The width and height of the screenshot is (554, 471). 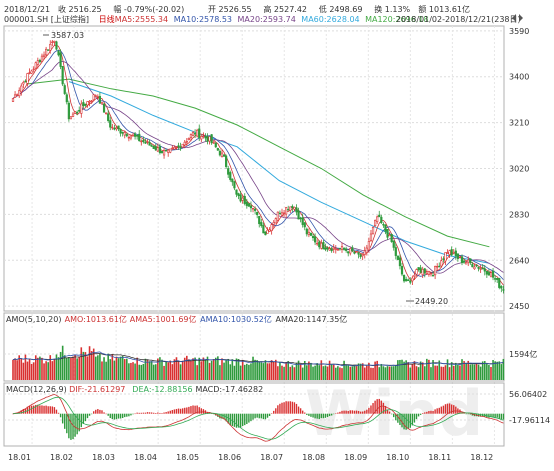 I want to click on range-arrow-icons, so click(x=517, y=18).